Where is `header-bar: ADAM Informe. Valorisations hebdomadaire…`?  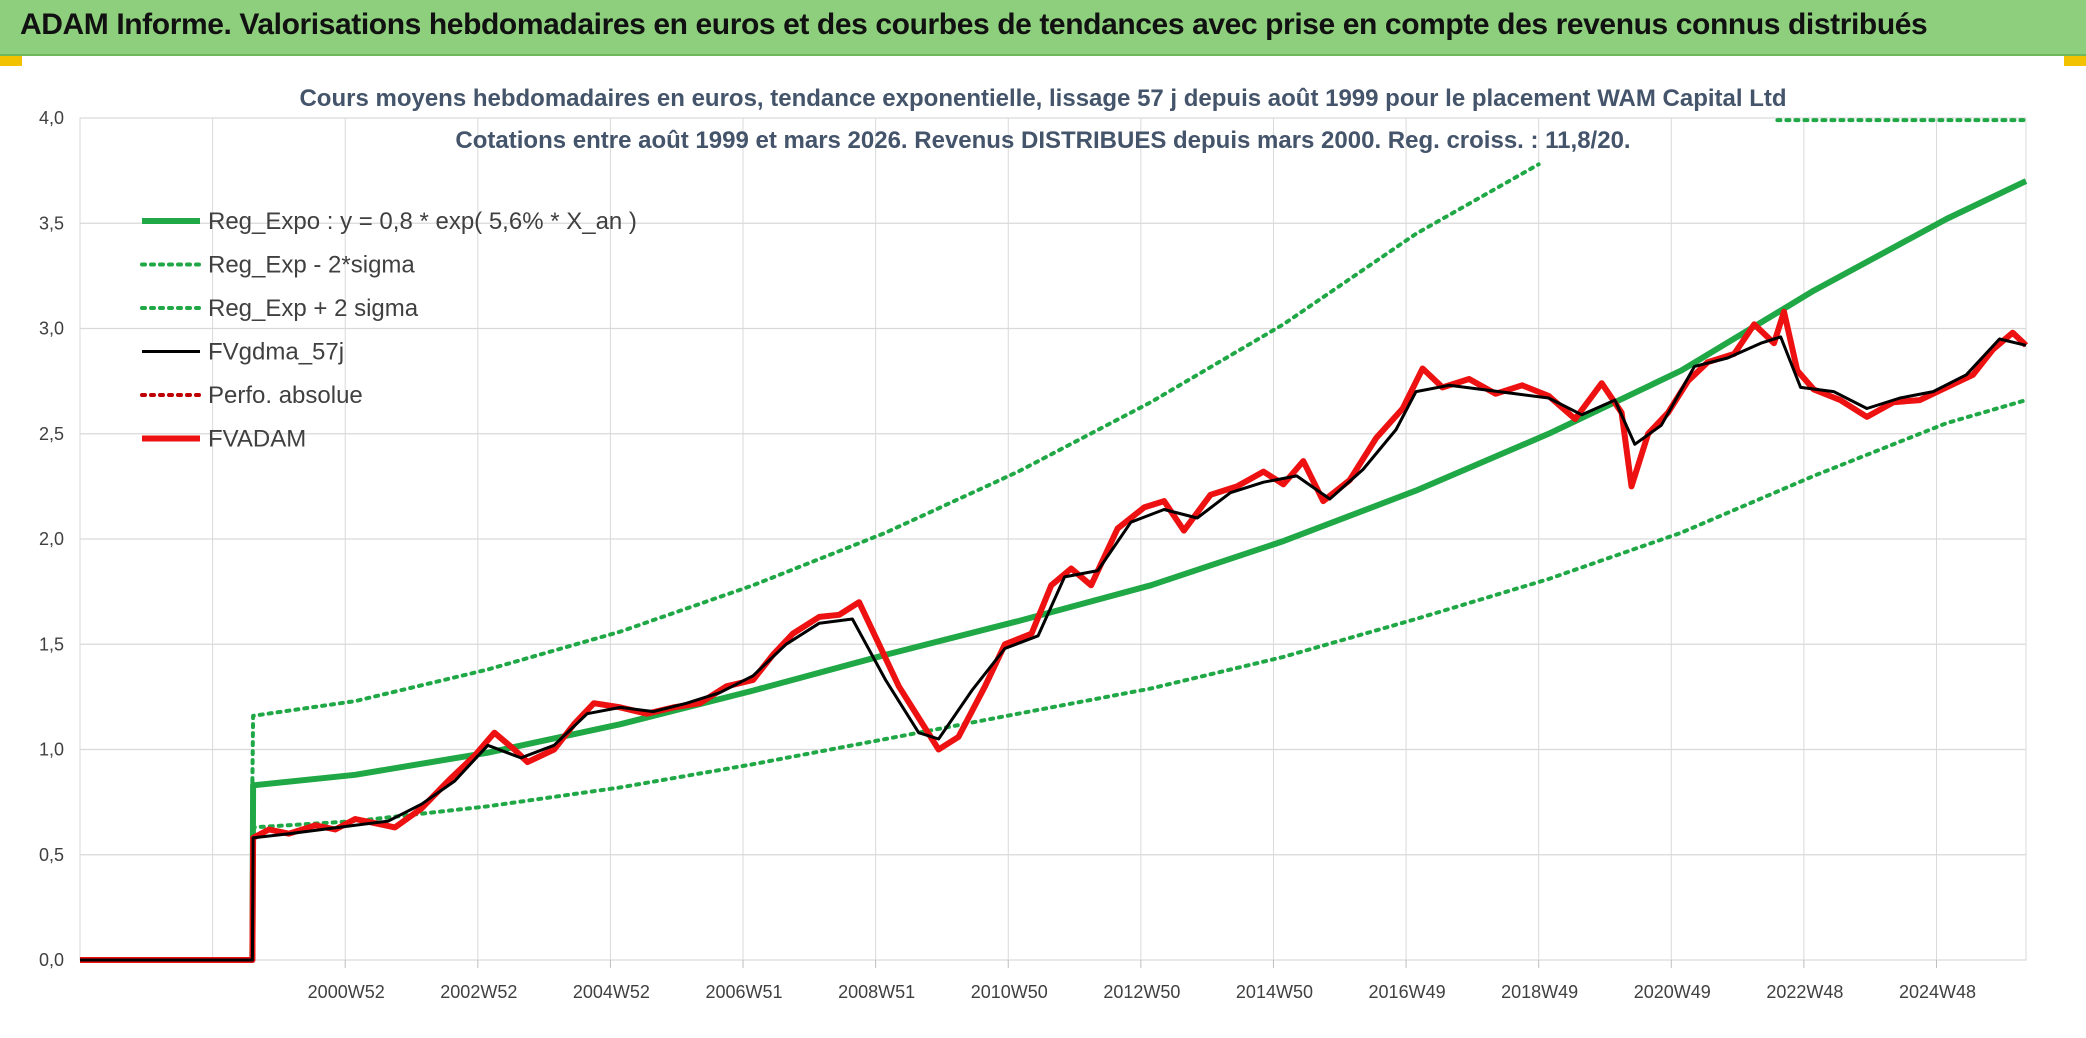 header-bar: ADAM Informe. Valorisations hebdomadaire… is located at coordinates (1043, 28).